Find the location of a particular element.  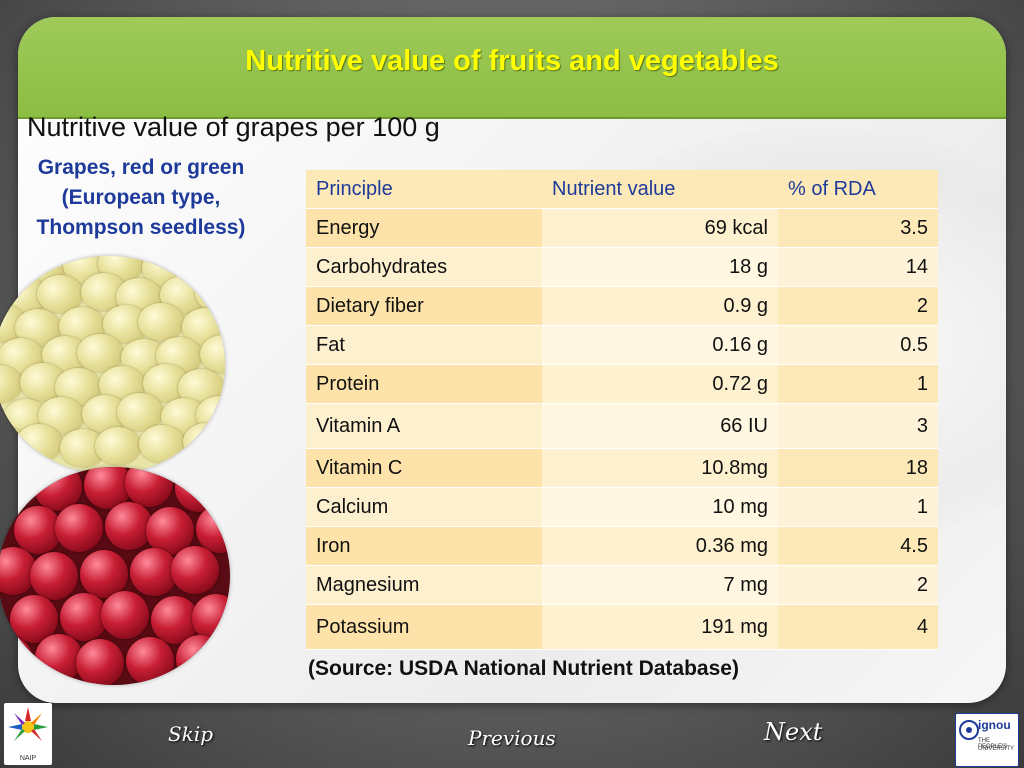

table-row: Energy 69 kcal 3.5 is located at coordinates (622, 228).